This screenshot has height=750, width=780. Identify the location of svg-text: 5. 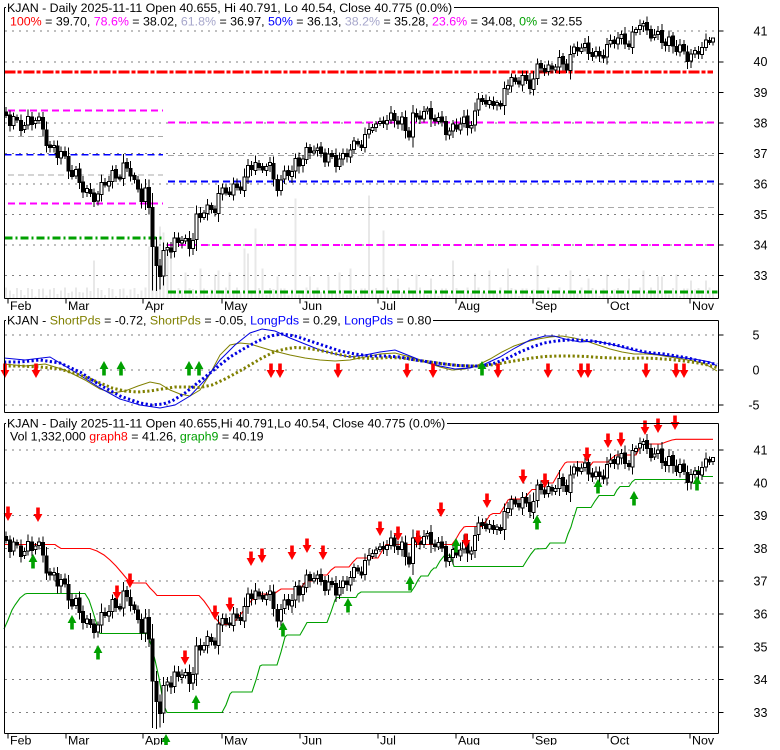
(756, 336).